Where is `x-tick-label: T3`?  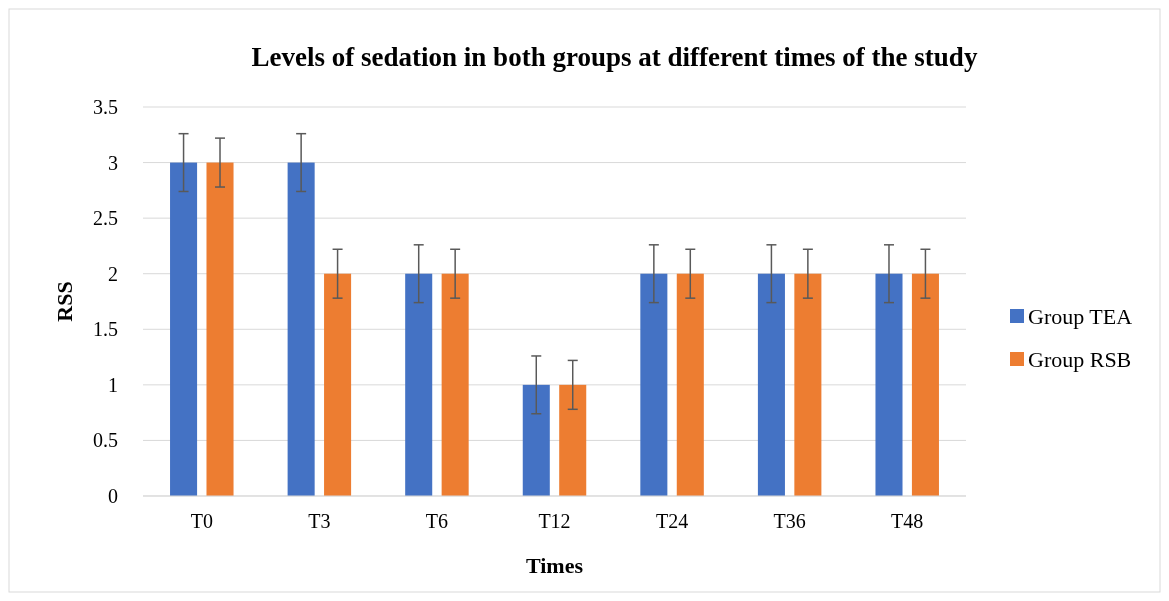
x-tick-label: T3 is located at coordinates (319, 521).